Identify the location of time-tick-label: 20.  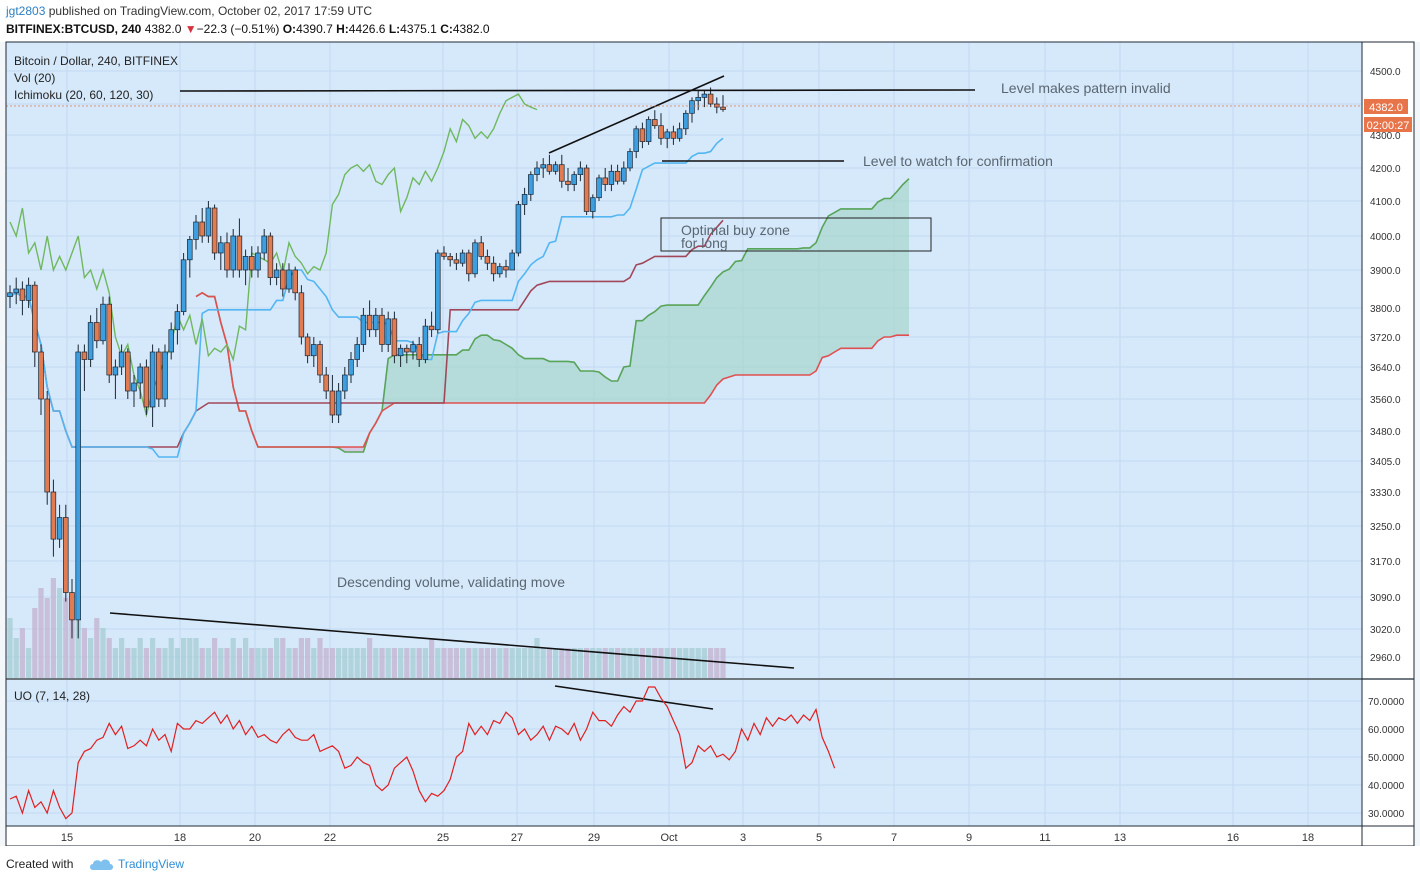
(255, 838).